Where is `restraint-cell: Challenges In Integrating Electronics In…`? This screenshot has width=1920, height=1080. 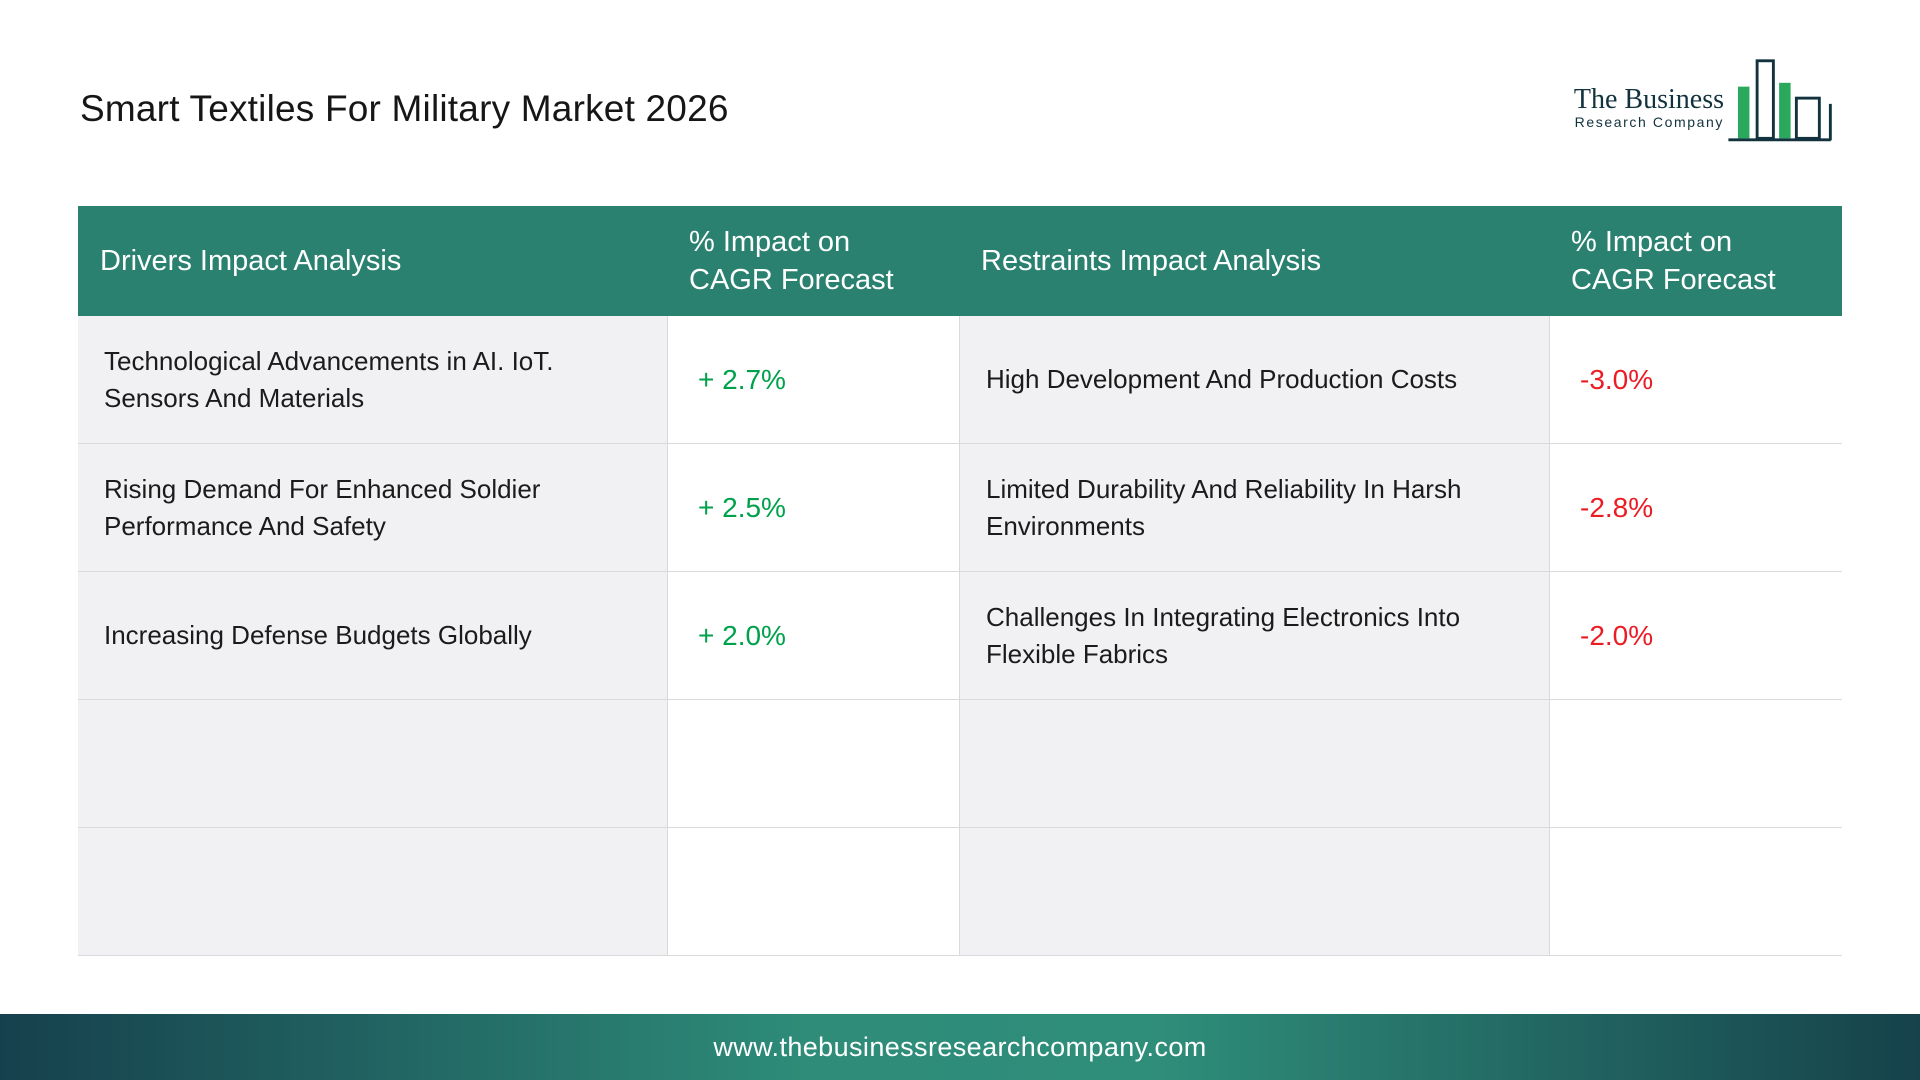 restraint-cell: Challenges In Integrating Electronics In… is located at coordinates (1254, 636).